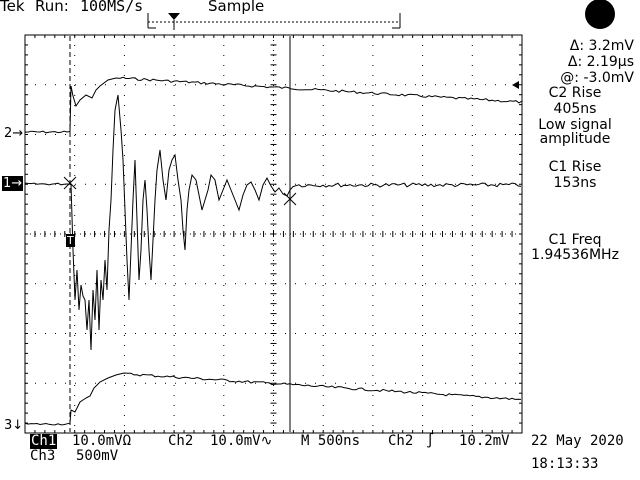 The height and width of the screenshot is (480, 640). Describe the element at coordinates (331, 441) in the screenshot. I see `timebase: M 500ns` at that location.